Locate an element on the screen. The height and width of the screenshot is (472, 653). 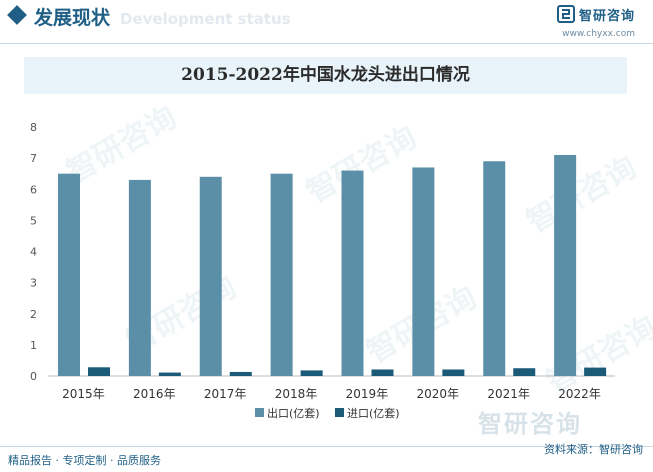
y-tick-label: 8 is located at coordinates (33, 127).